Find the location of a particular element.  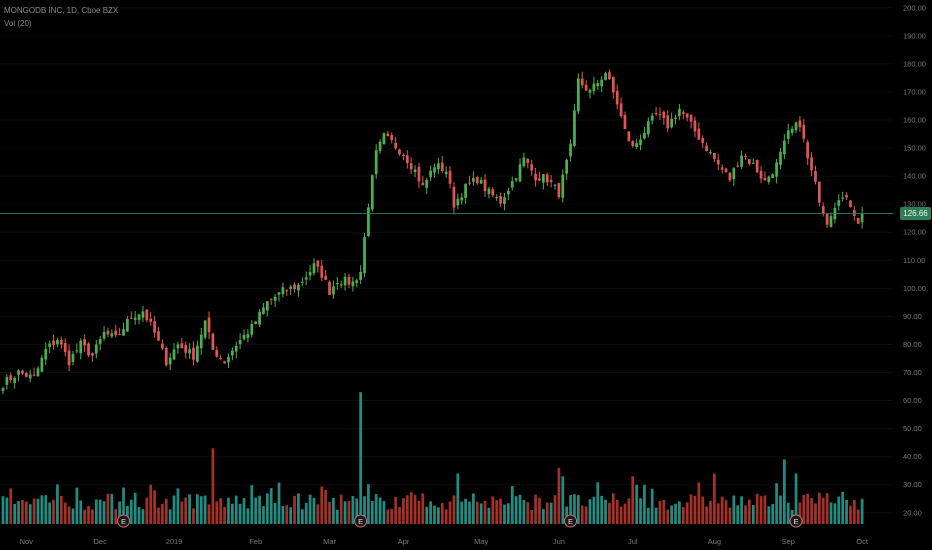

volume-study-label: Vol (20) is located at coordinates (18, 23).